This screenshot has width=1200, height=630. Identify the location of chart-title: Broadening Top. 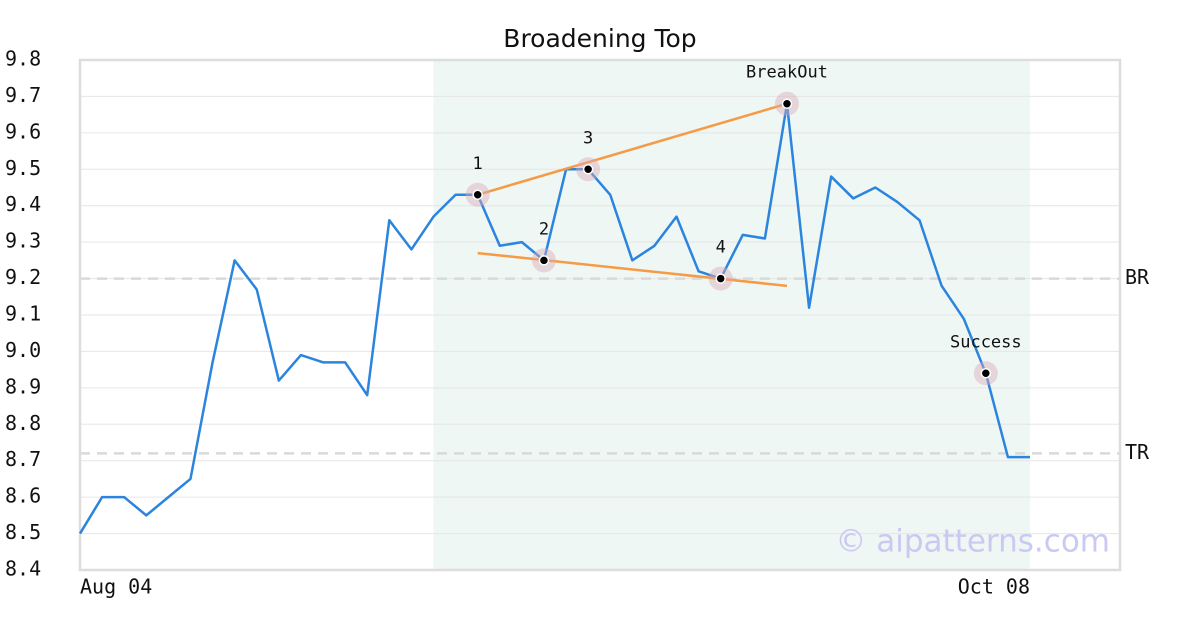
(599, 38).